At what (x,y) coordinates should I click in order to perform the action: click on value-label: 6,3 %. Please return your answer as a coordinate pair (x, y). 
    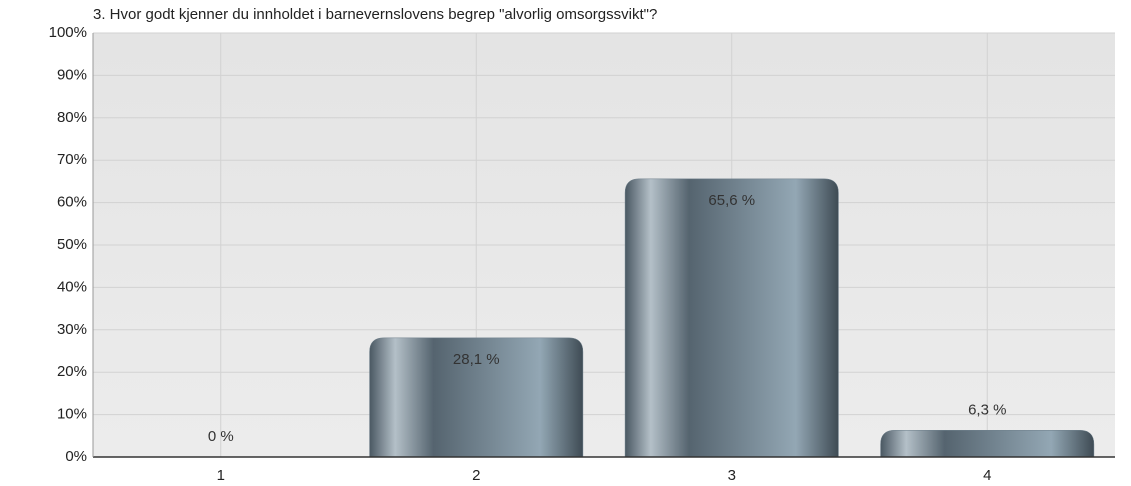
    Looking at the image, I should click on (987, 409).